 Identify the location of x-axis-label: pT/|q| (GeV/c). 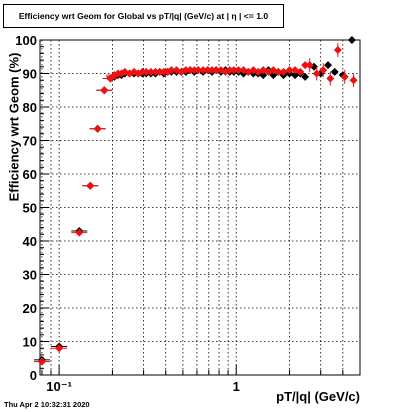
(318, 396).